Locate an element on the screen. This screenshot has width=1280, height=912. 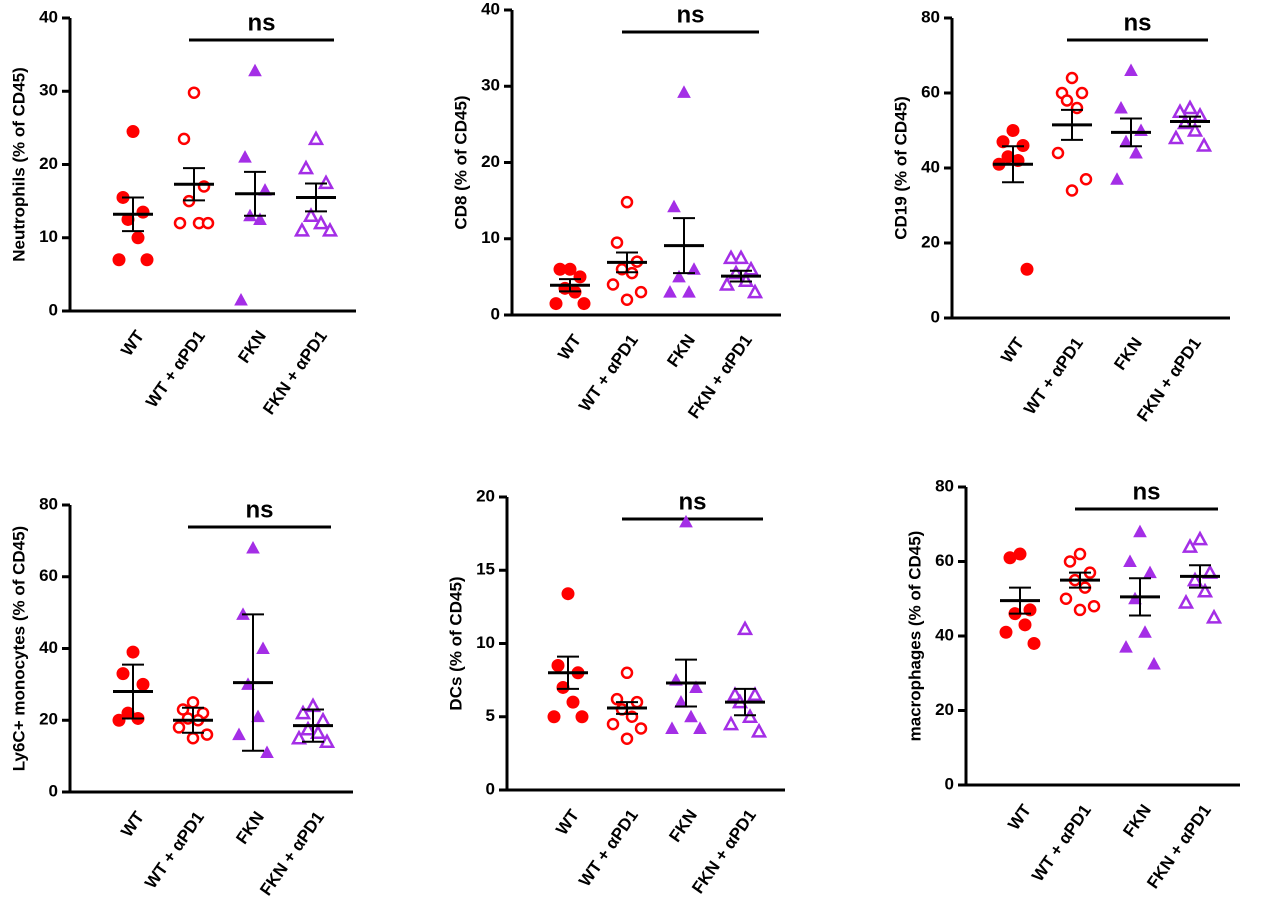
y-tick-label: 10 is located at coordinates (485, 642).